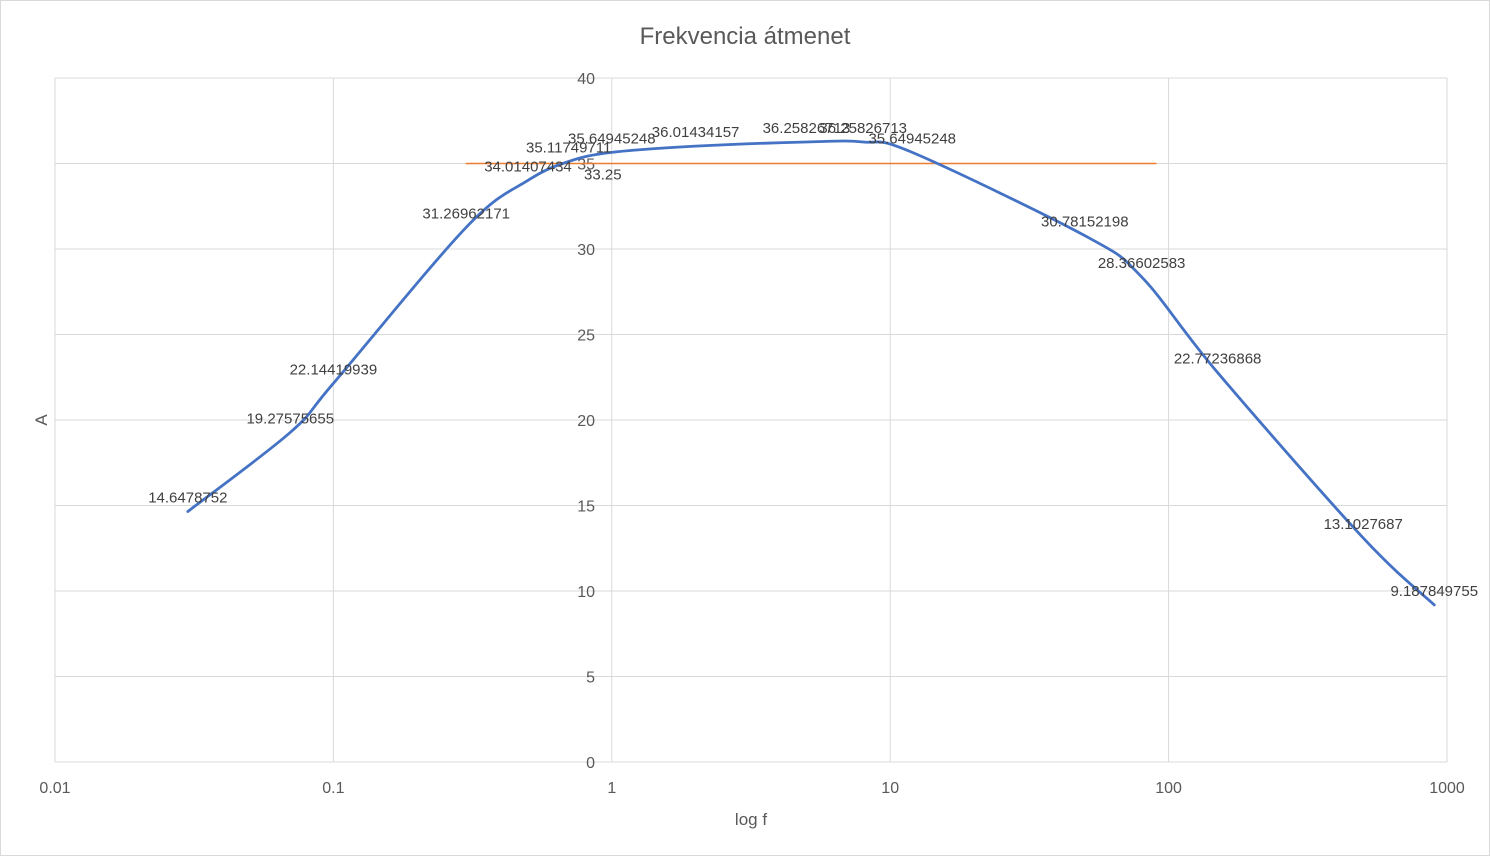  I want to click on y-tick-label: 25, so click(586, 336).